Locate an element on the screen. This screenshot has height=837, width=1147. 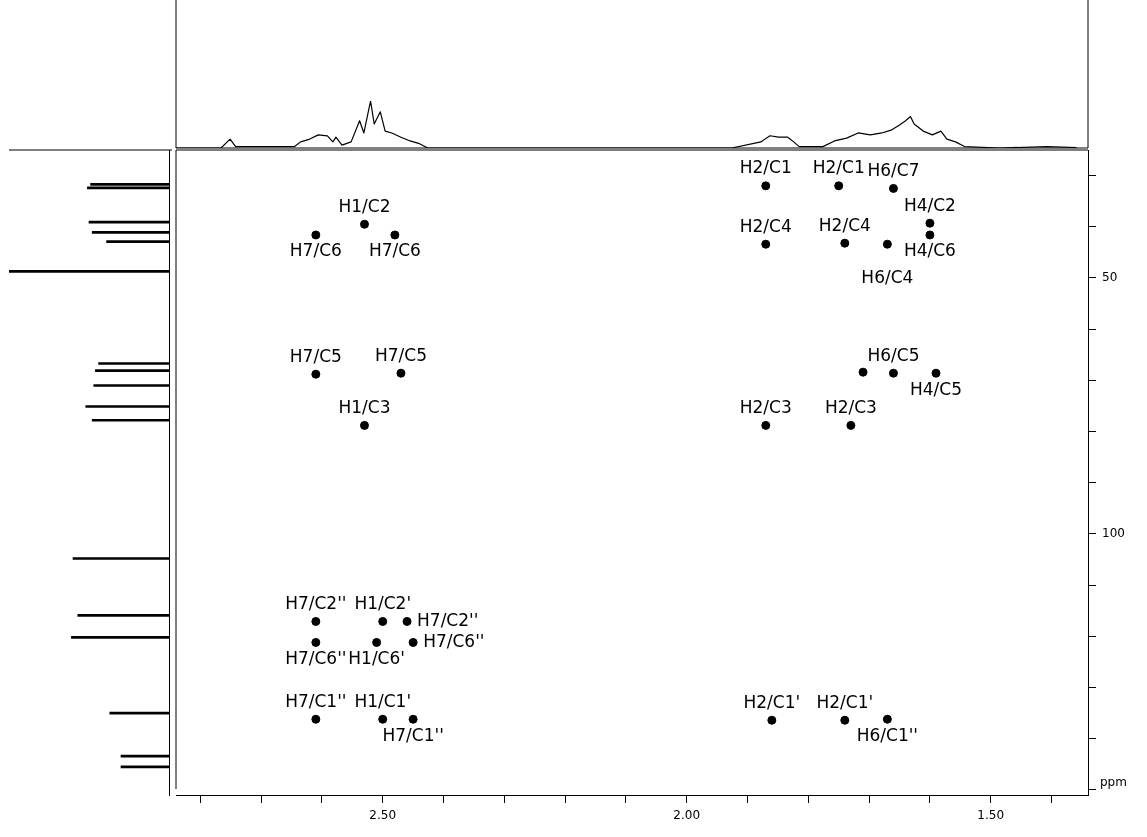
annotation: H4/C2 is located at coordinates (929, 204).